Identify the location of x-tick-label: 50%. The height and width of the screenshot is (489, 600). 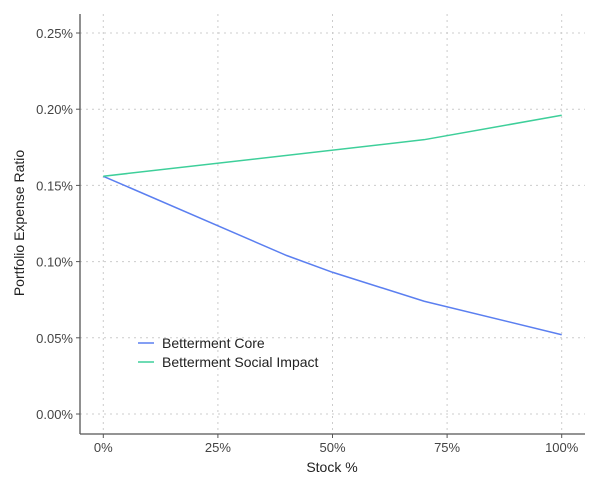
(332, 447).